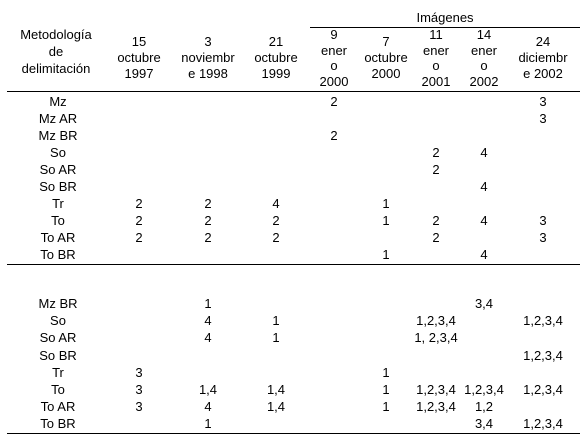 The width and height of the screenshot is (588, 440). I want to click on method-header-line-1: Metodología, so click(56, 34).